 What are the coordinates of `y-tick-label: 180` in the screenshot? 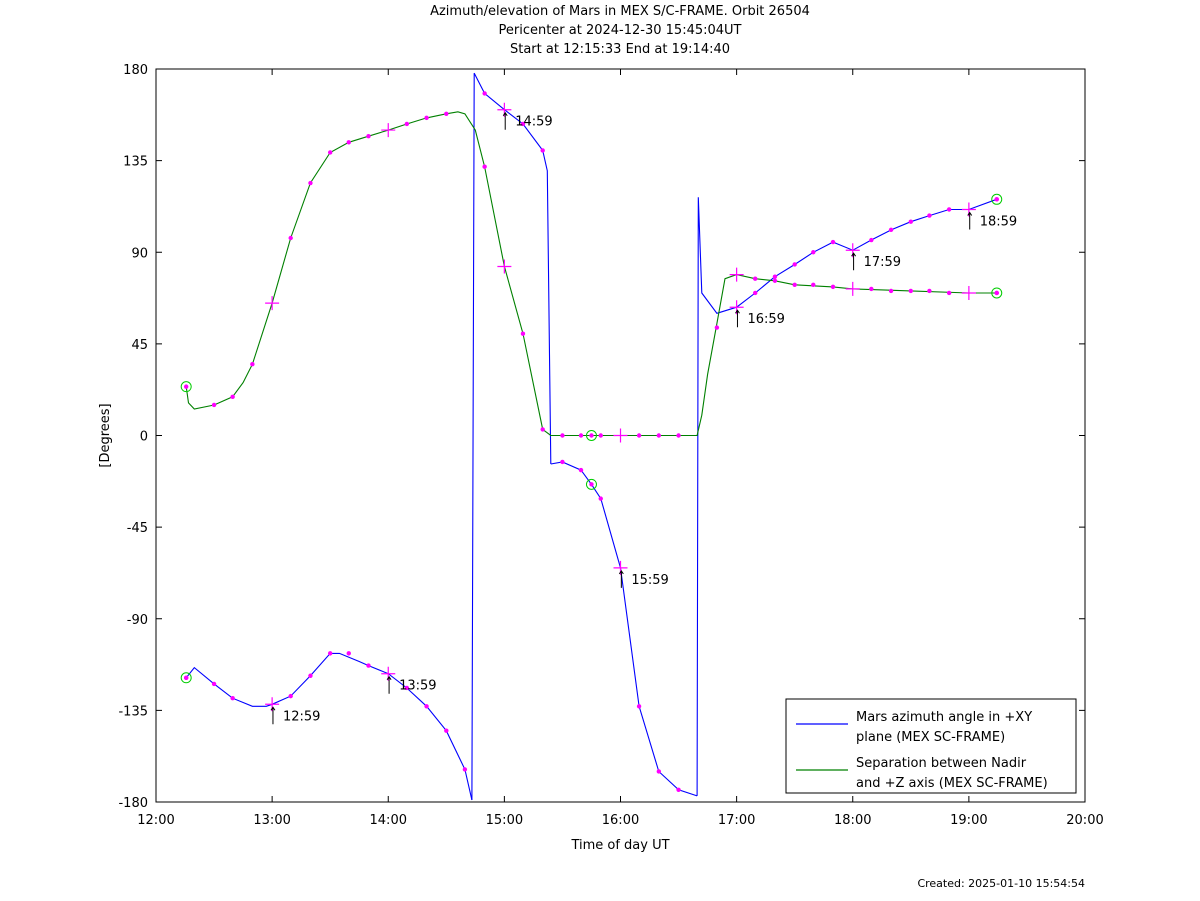 It's located at (135, 70).